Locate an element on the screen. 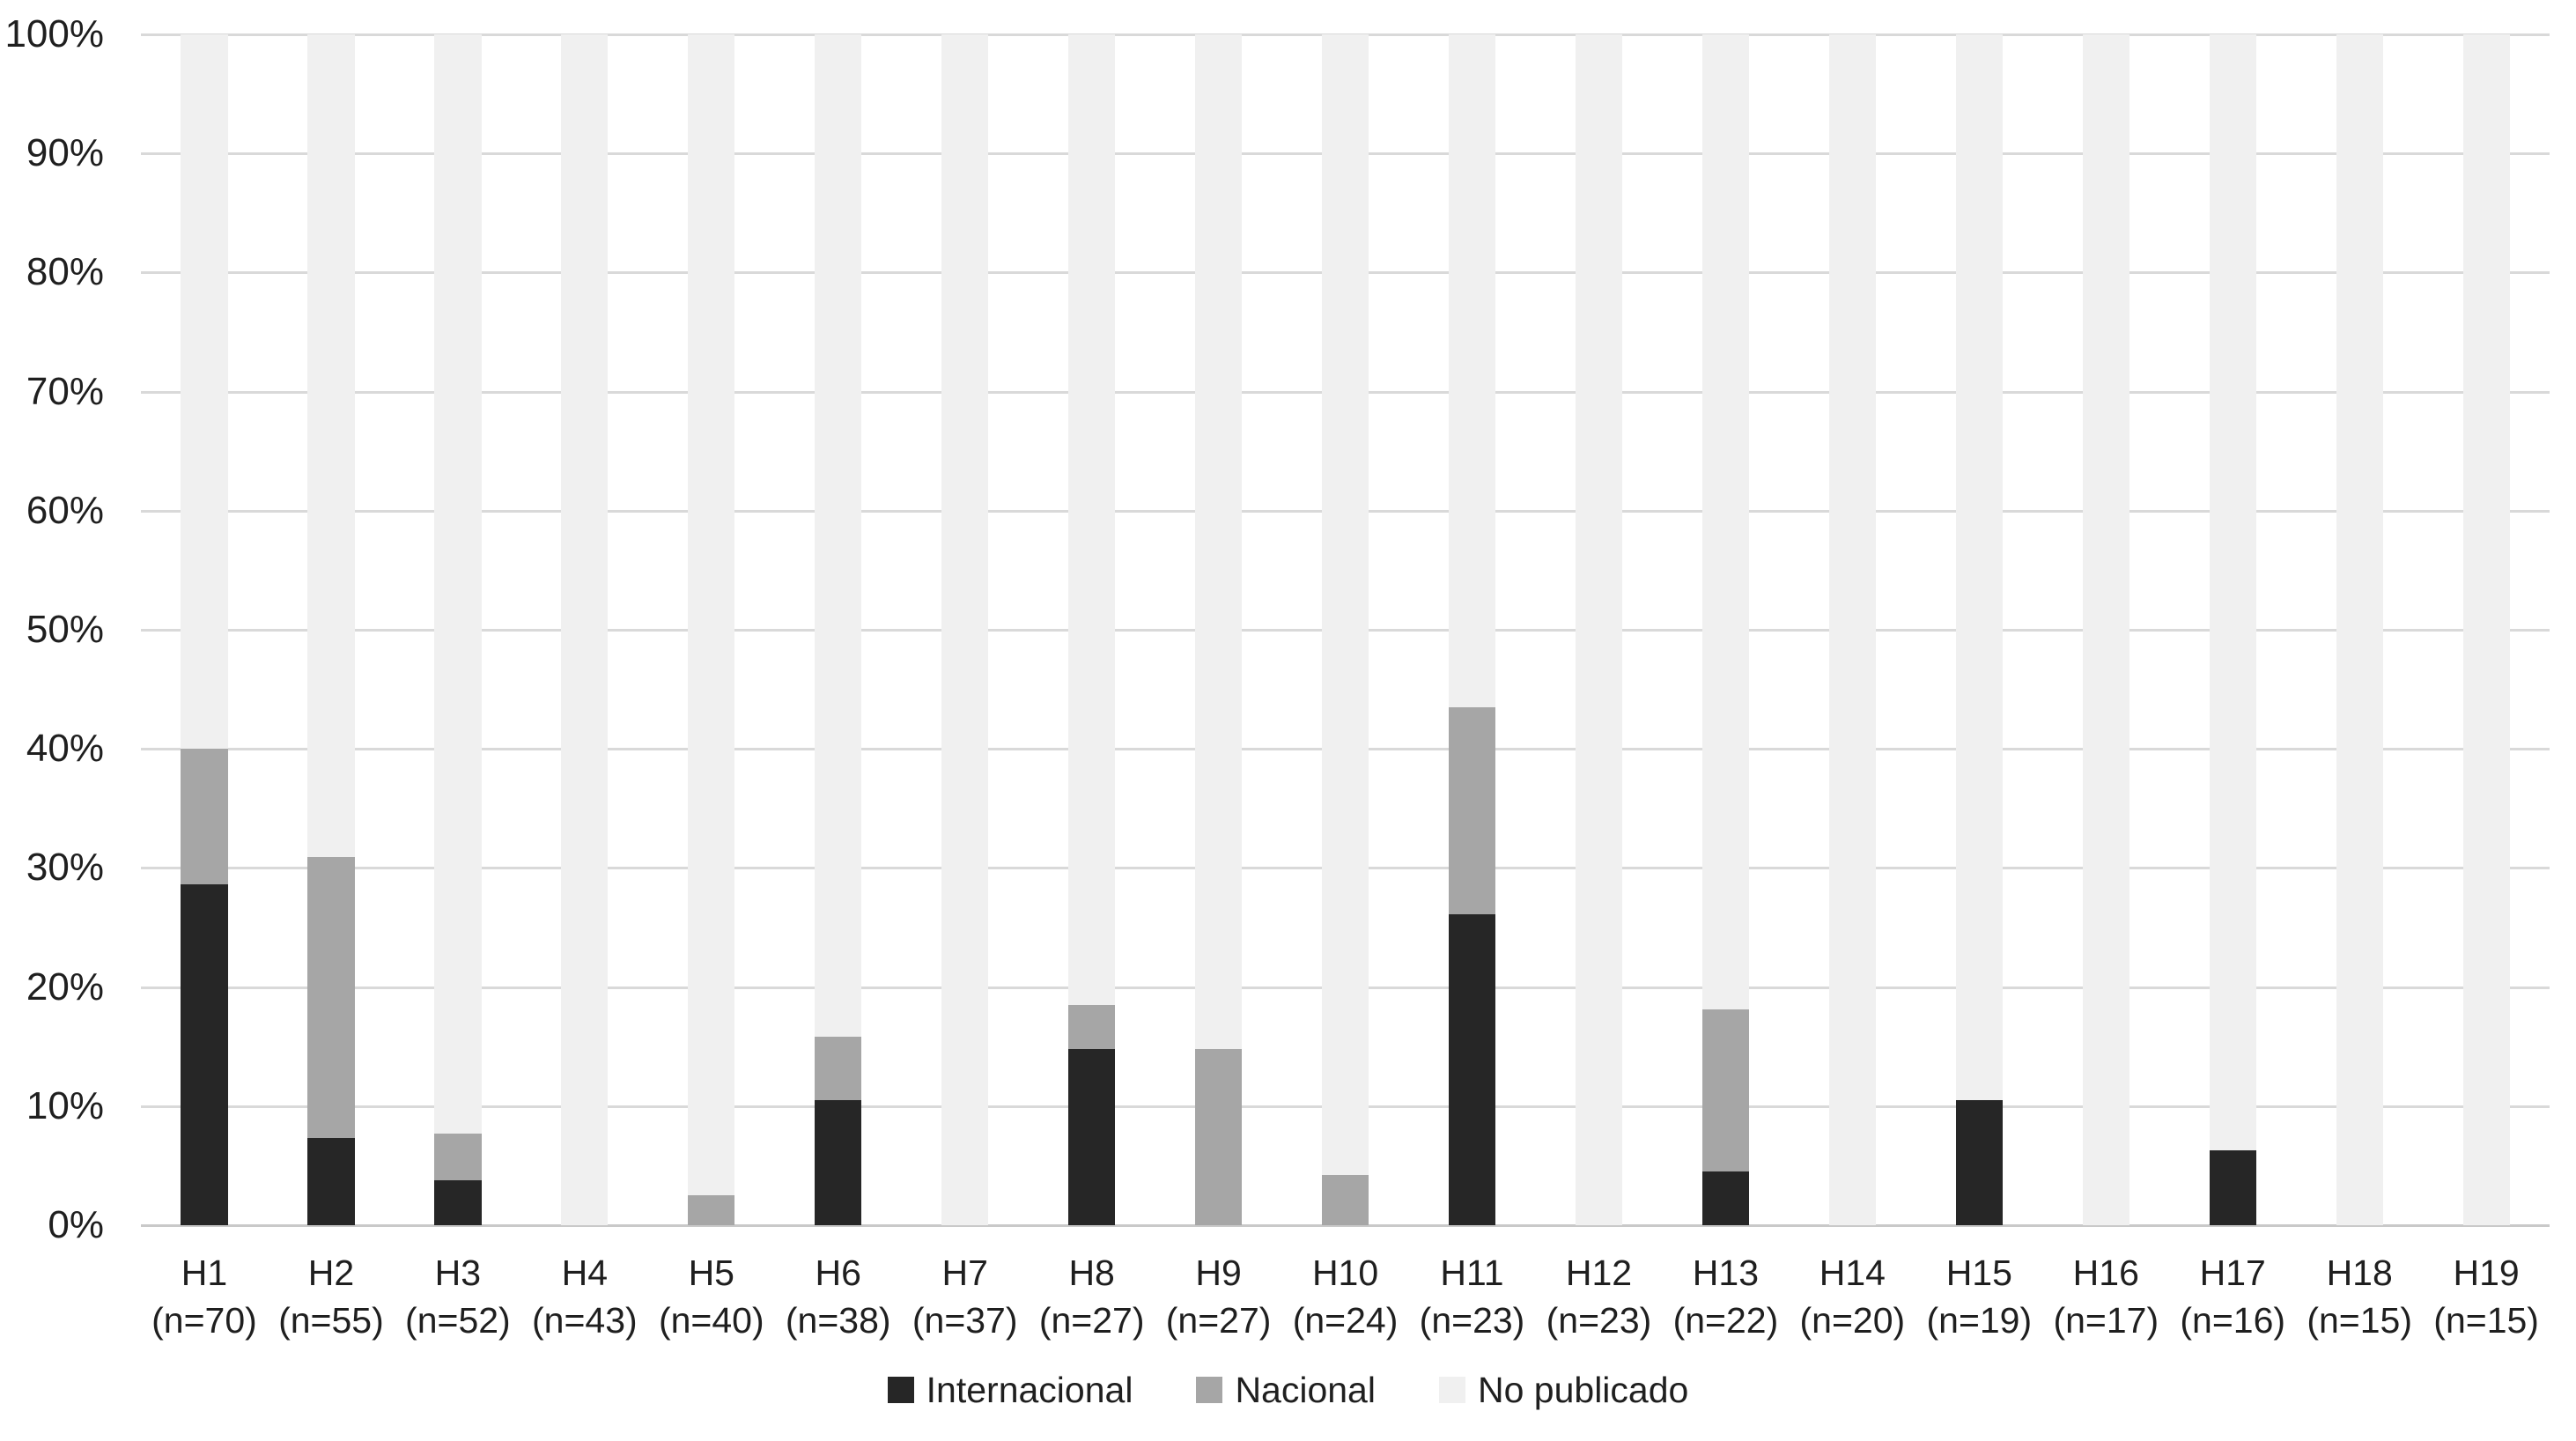 This screenshot has width=2576, height=1441. stacked-bar-h17 is located at coordinates (2232, 629).